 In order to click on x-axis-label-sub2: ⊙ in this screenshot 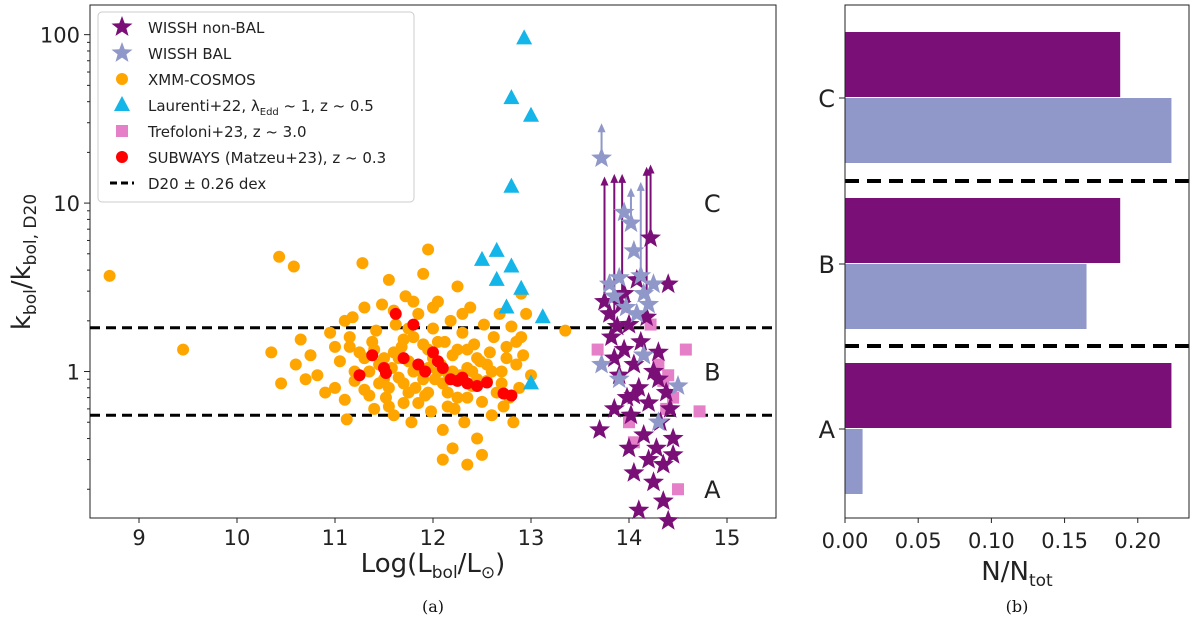, I will do `click(488, 573)`.